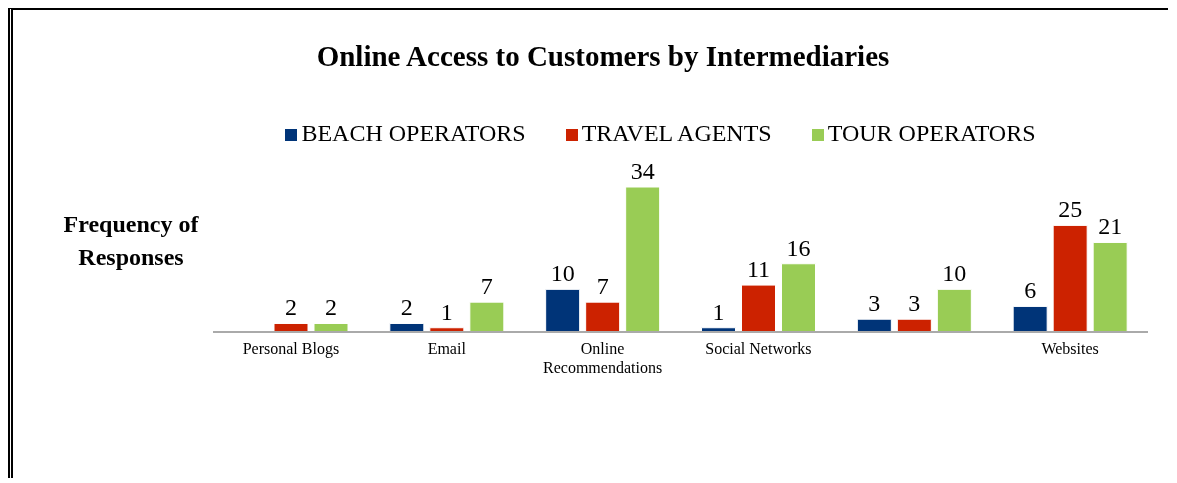 This screenshot has height=483, width=1177. What do you see at coordinates (603, 56) in the screenshot?
I see `chart-title: Online Access to Customers by Intermediaries` at bounding box center [603, 56].